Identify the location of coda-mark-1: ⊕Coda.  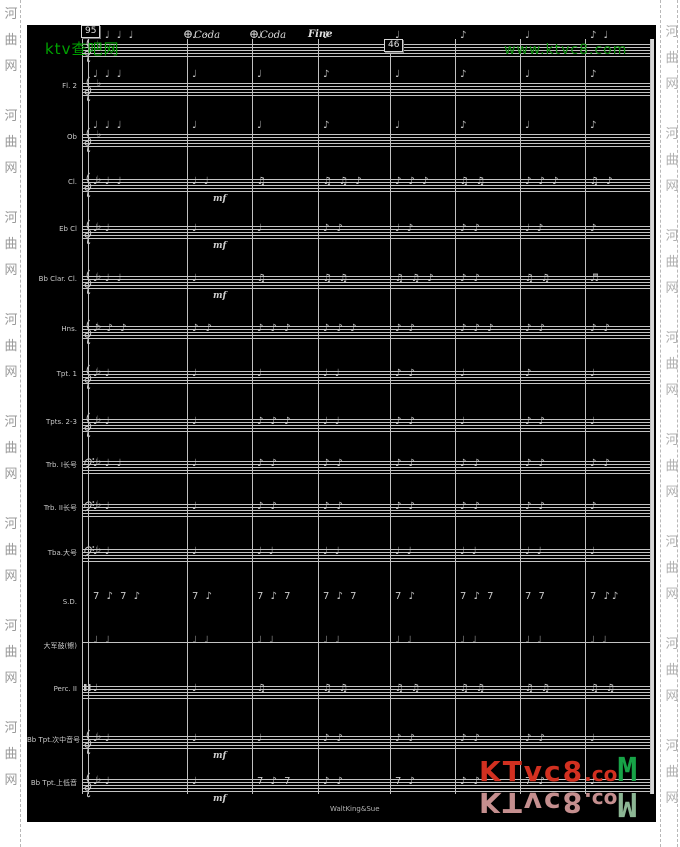
(201, 34).